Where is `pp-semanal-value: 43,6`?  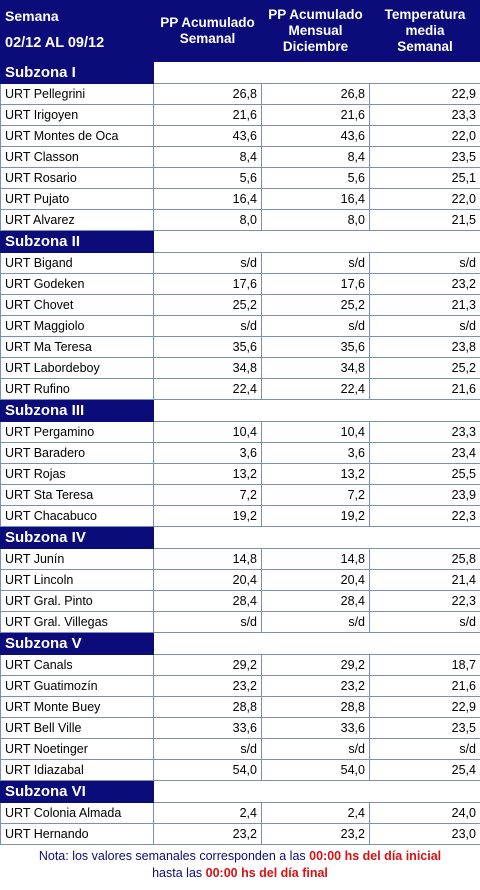 pp-semanal-value: 43,6 is located at coordinates (207, 136).